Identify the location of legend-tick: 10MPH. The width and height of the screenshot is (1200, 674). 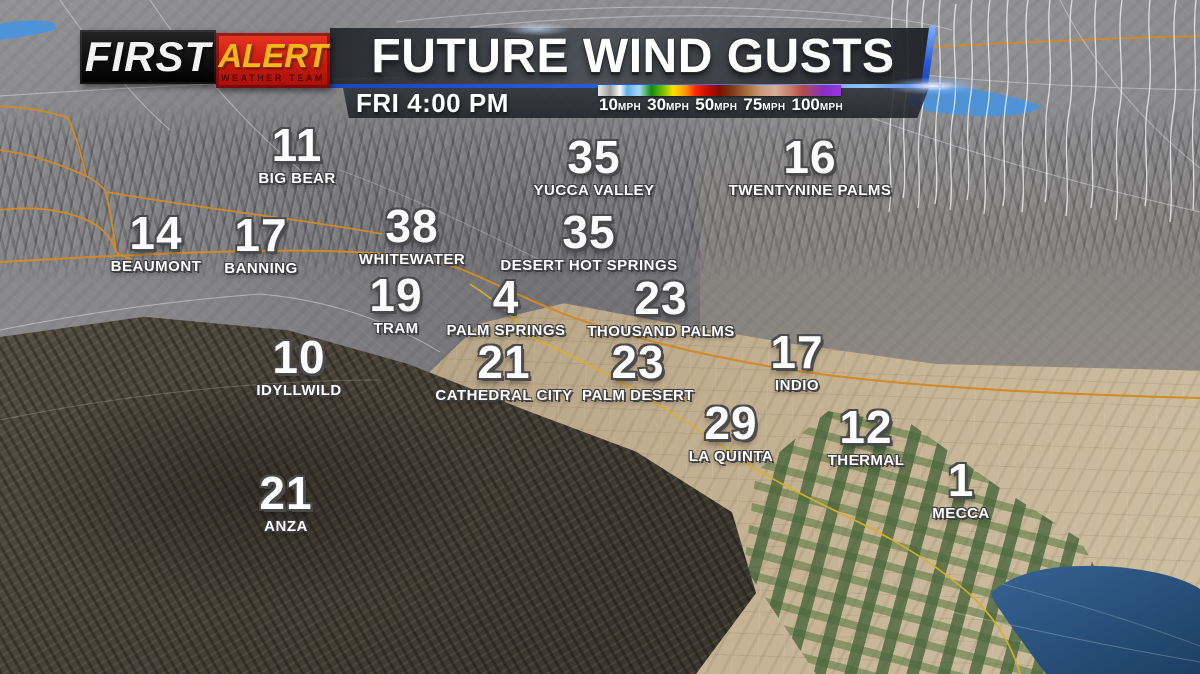
(620, 105).